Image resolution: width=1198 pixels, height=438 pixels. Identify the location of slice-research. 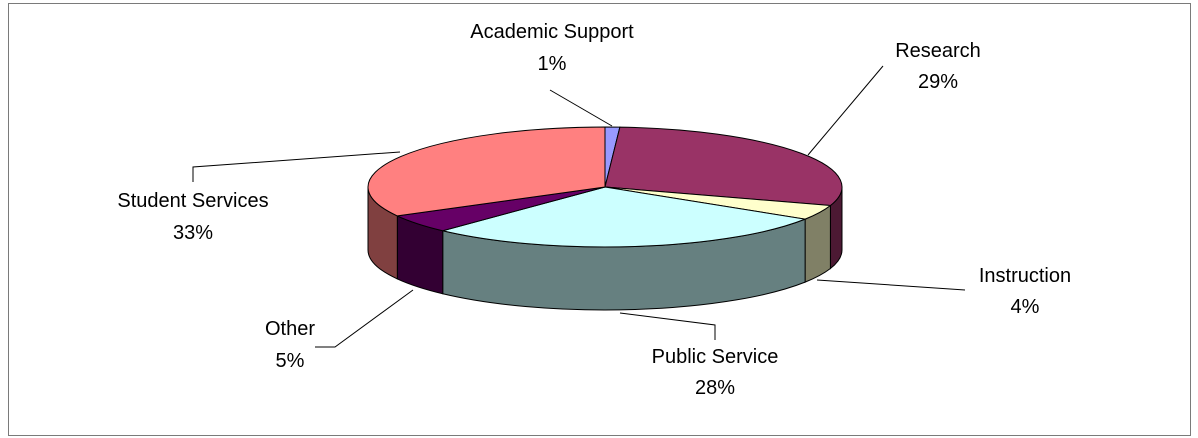
(723, 166).